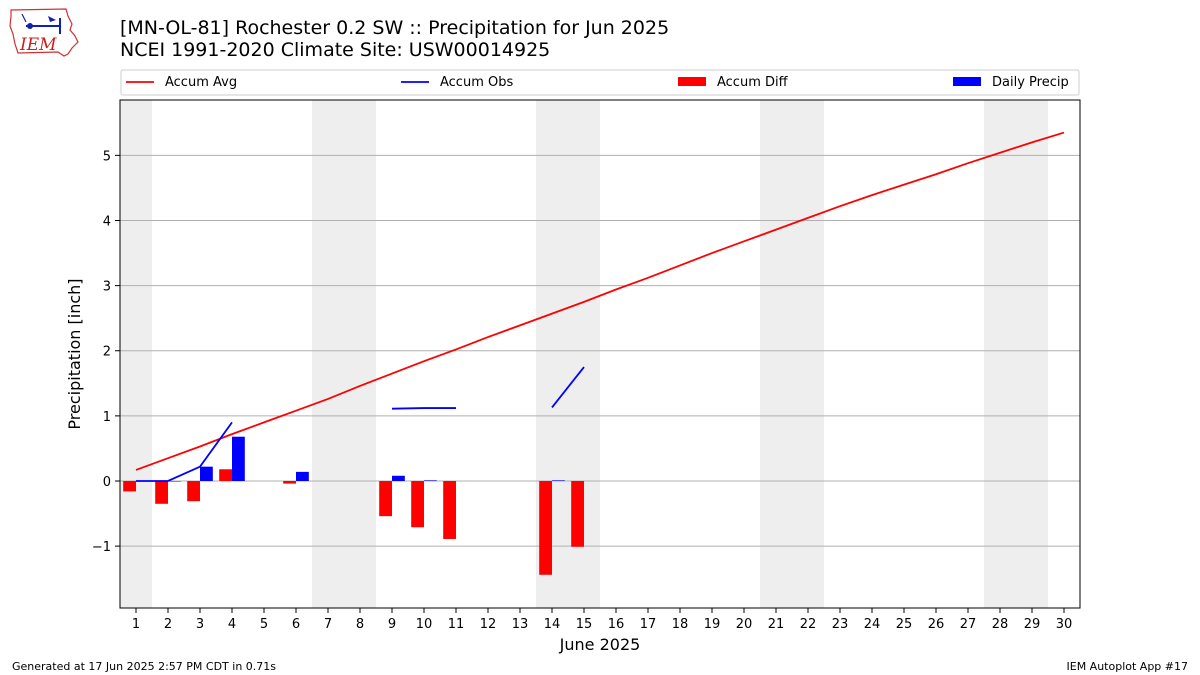 This screenshot has width=1200, height=675. What do you see at coordinates (136, 624) in the screenshot?
I see `x-tick-label: 1` at bounding box center [136, 624].